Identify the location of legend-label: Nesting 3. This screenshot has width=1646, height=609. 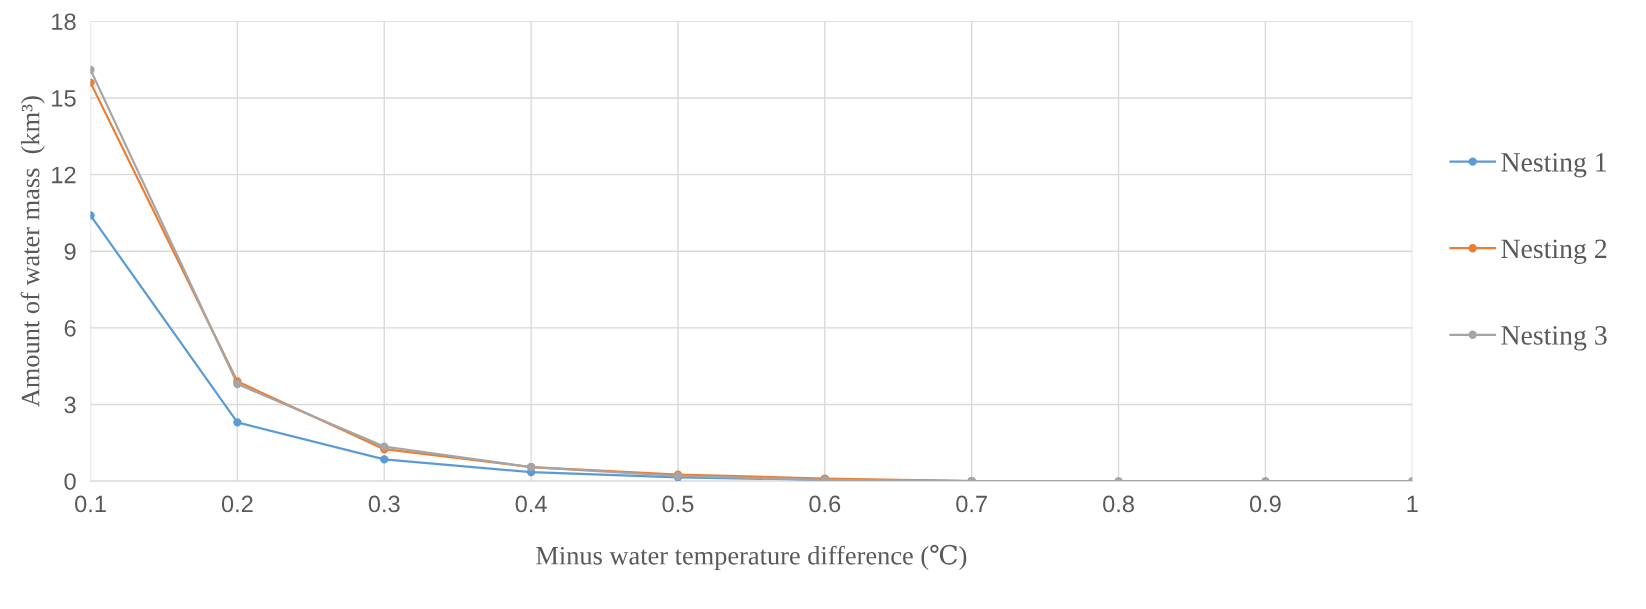
(1554, 338).